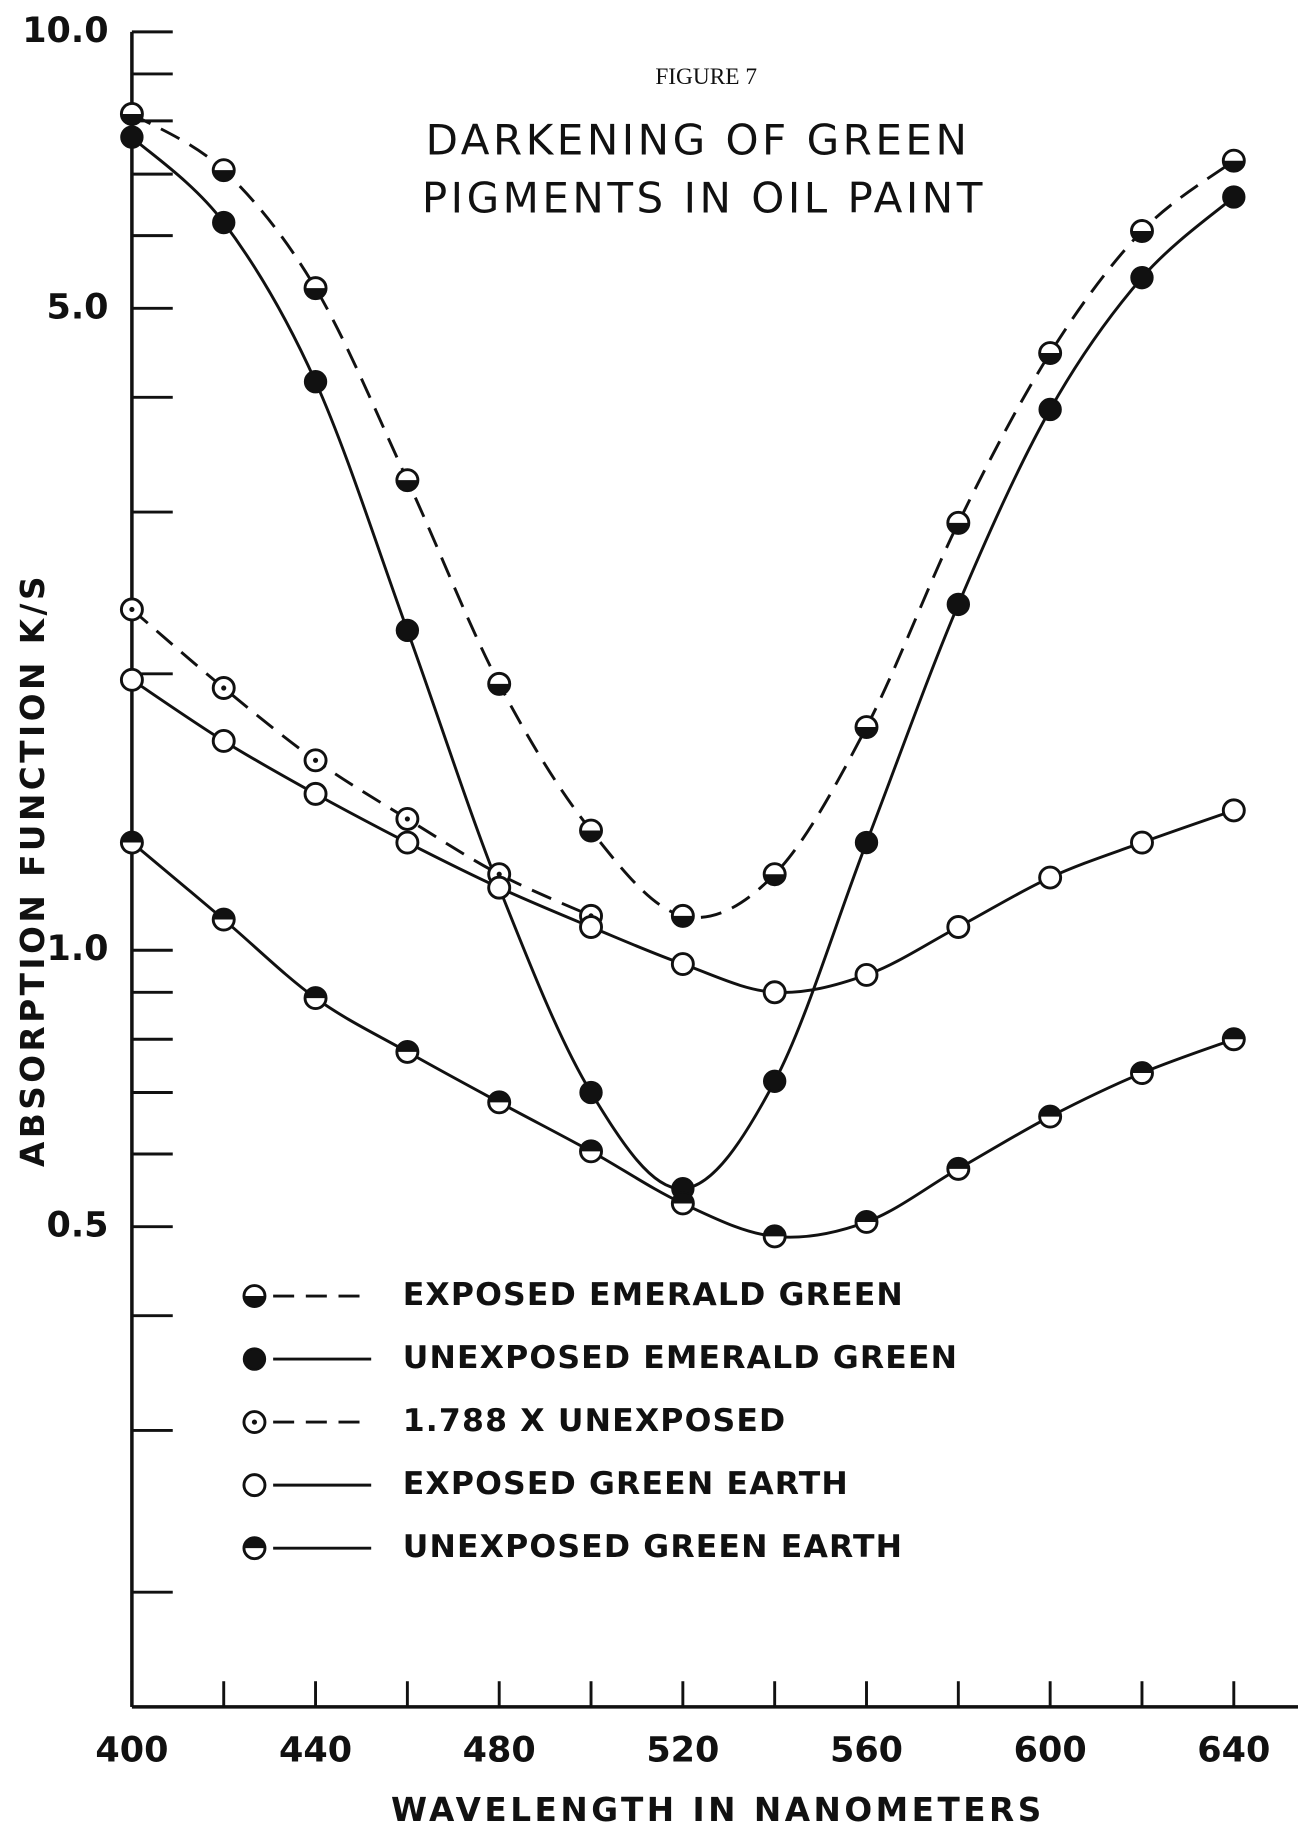  I want to click on x-tick-label: 560, so click(866, 1750).